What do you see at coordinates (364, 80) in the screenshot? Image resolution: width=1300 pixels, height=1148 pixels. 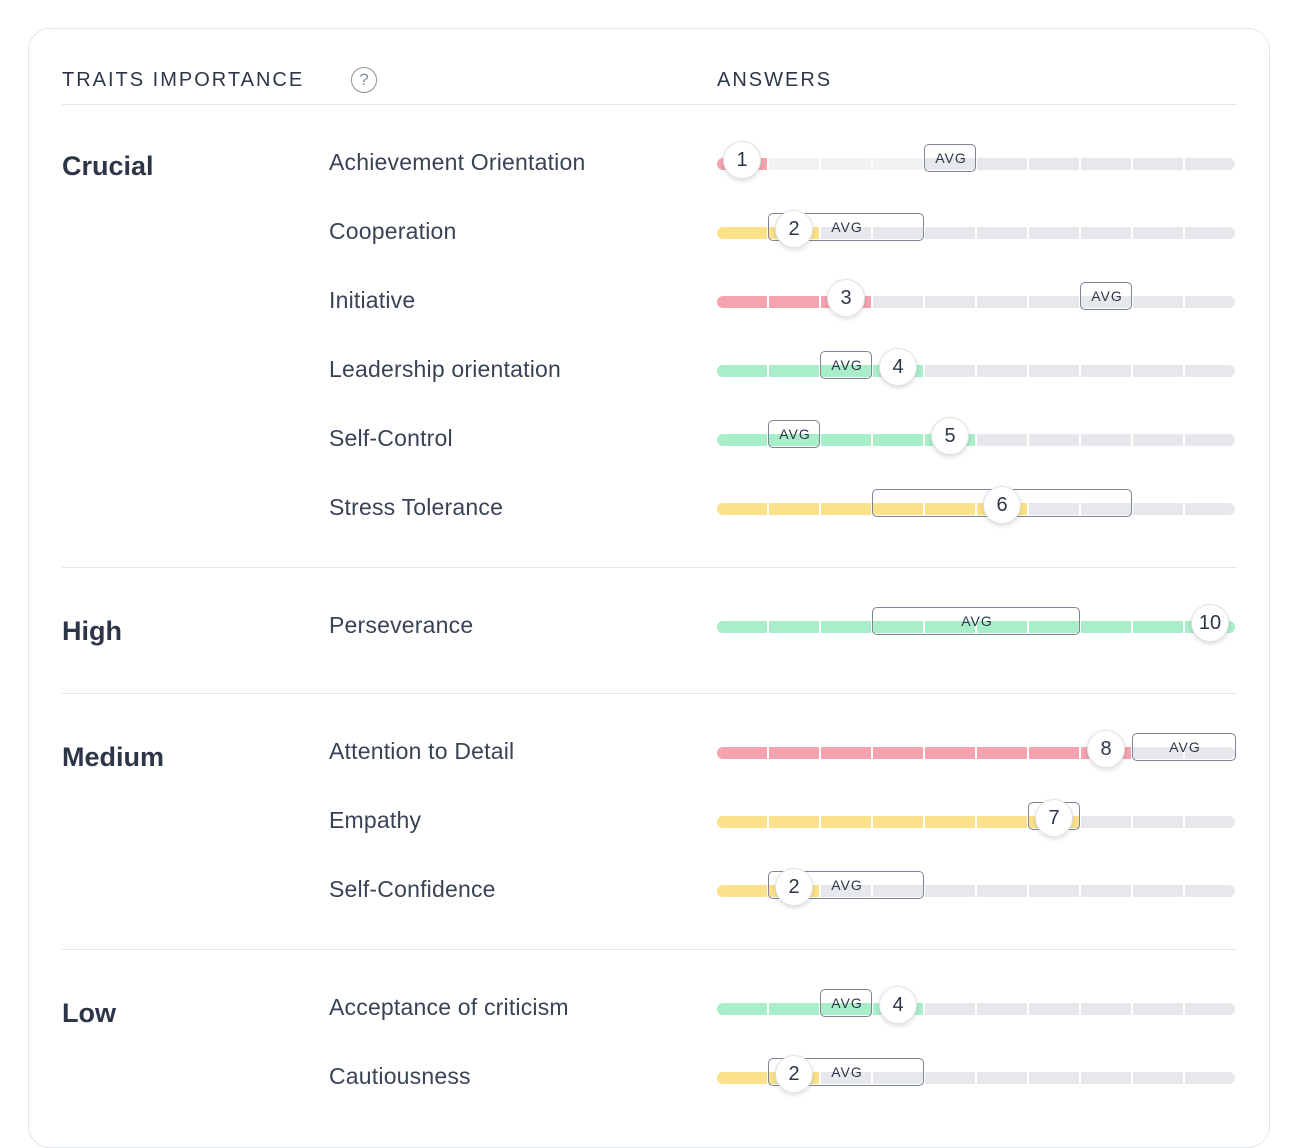 I see `help-icon: ?` at bounding box center [364, 80].